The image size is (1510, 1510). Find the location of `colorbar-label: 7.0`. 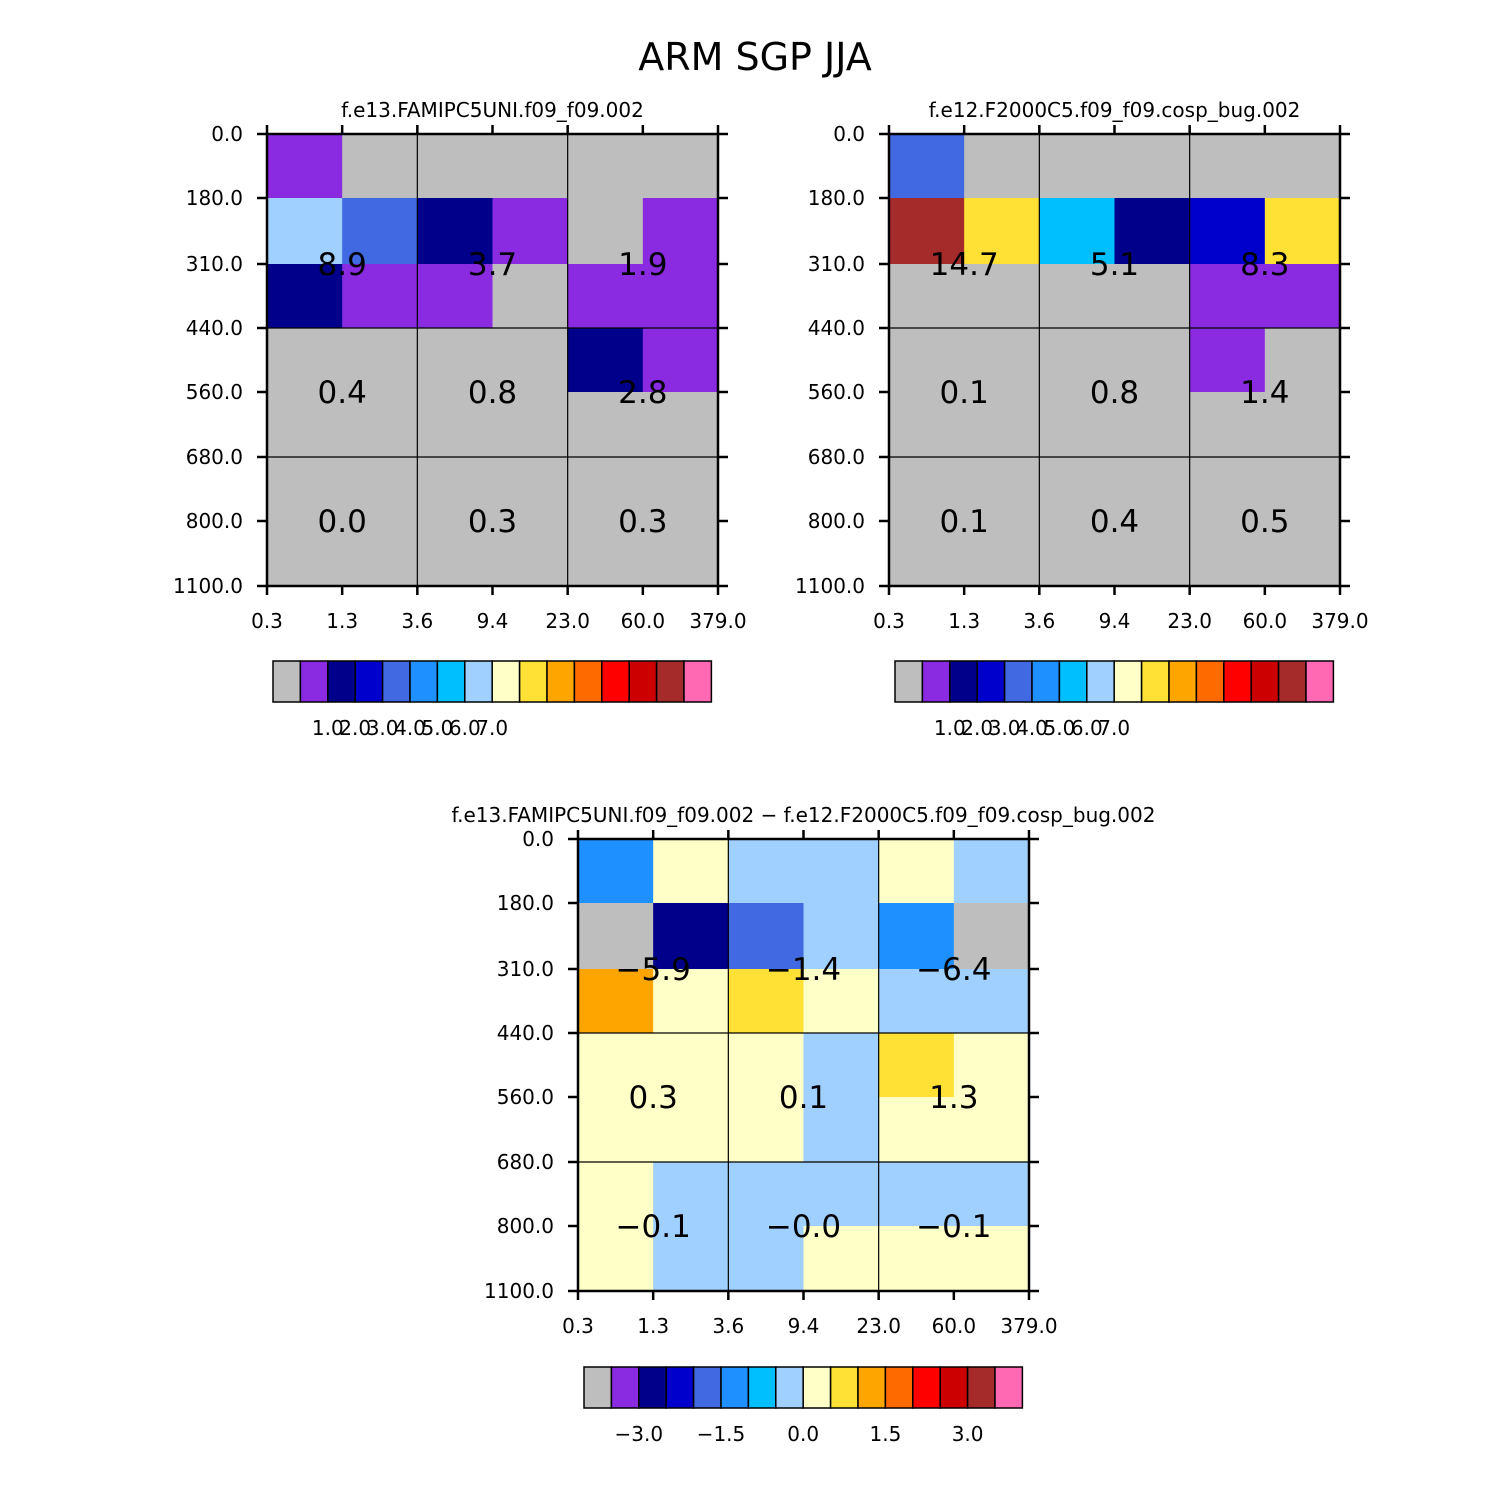

colorbar-label: 7.0 is located at coordinates (1114, 728).